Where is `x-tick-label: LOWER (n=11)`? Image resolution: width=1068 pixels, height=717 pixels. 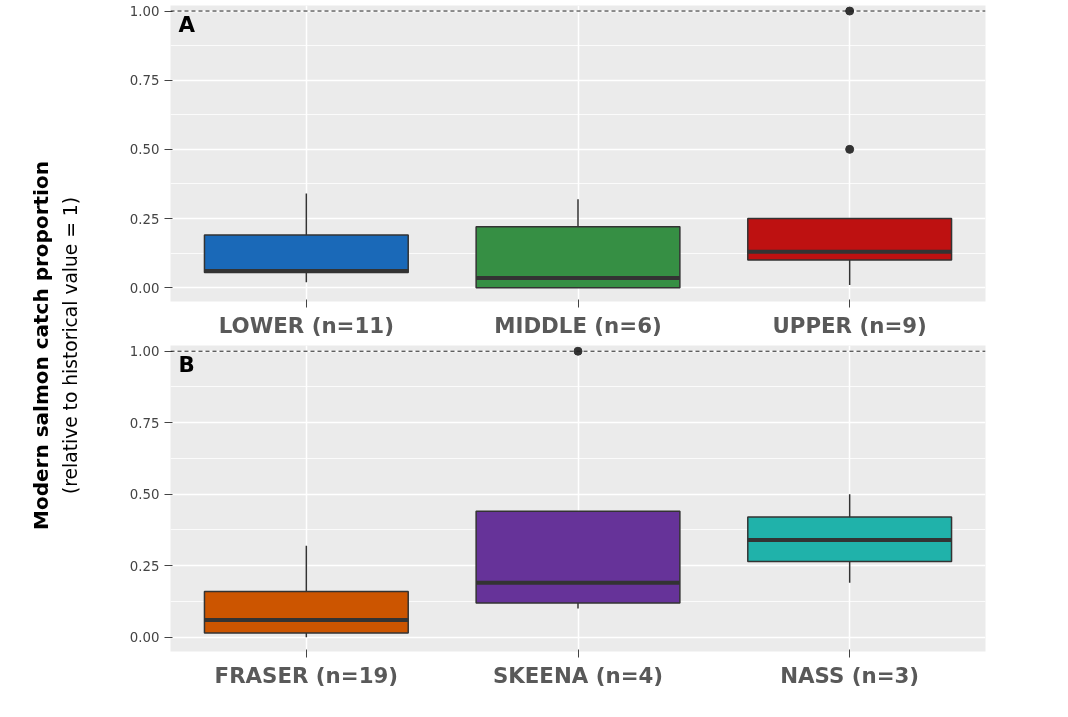 x-tick-label: LOWER (n=11) is located at coordinates (306, 325).